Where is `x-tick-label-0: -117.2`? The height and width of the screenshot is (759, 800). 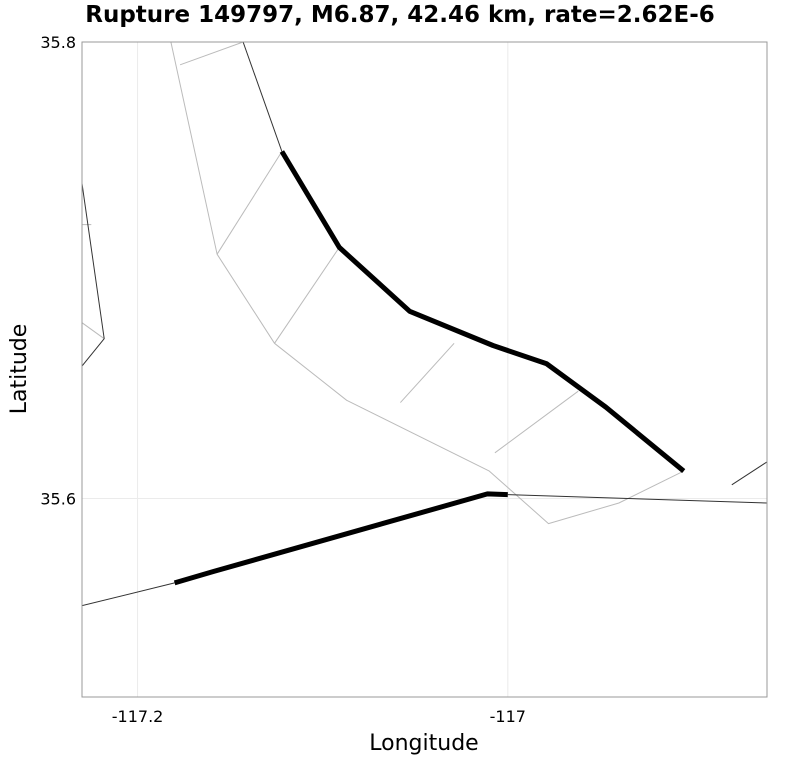
x-tick-label-0: -117.2 is located at coordinates (138, 716).